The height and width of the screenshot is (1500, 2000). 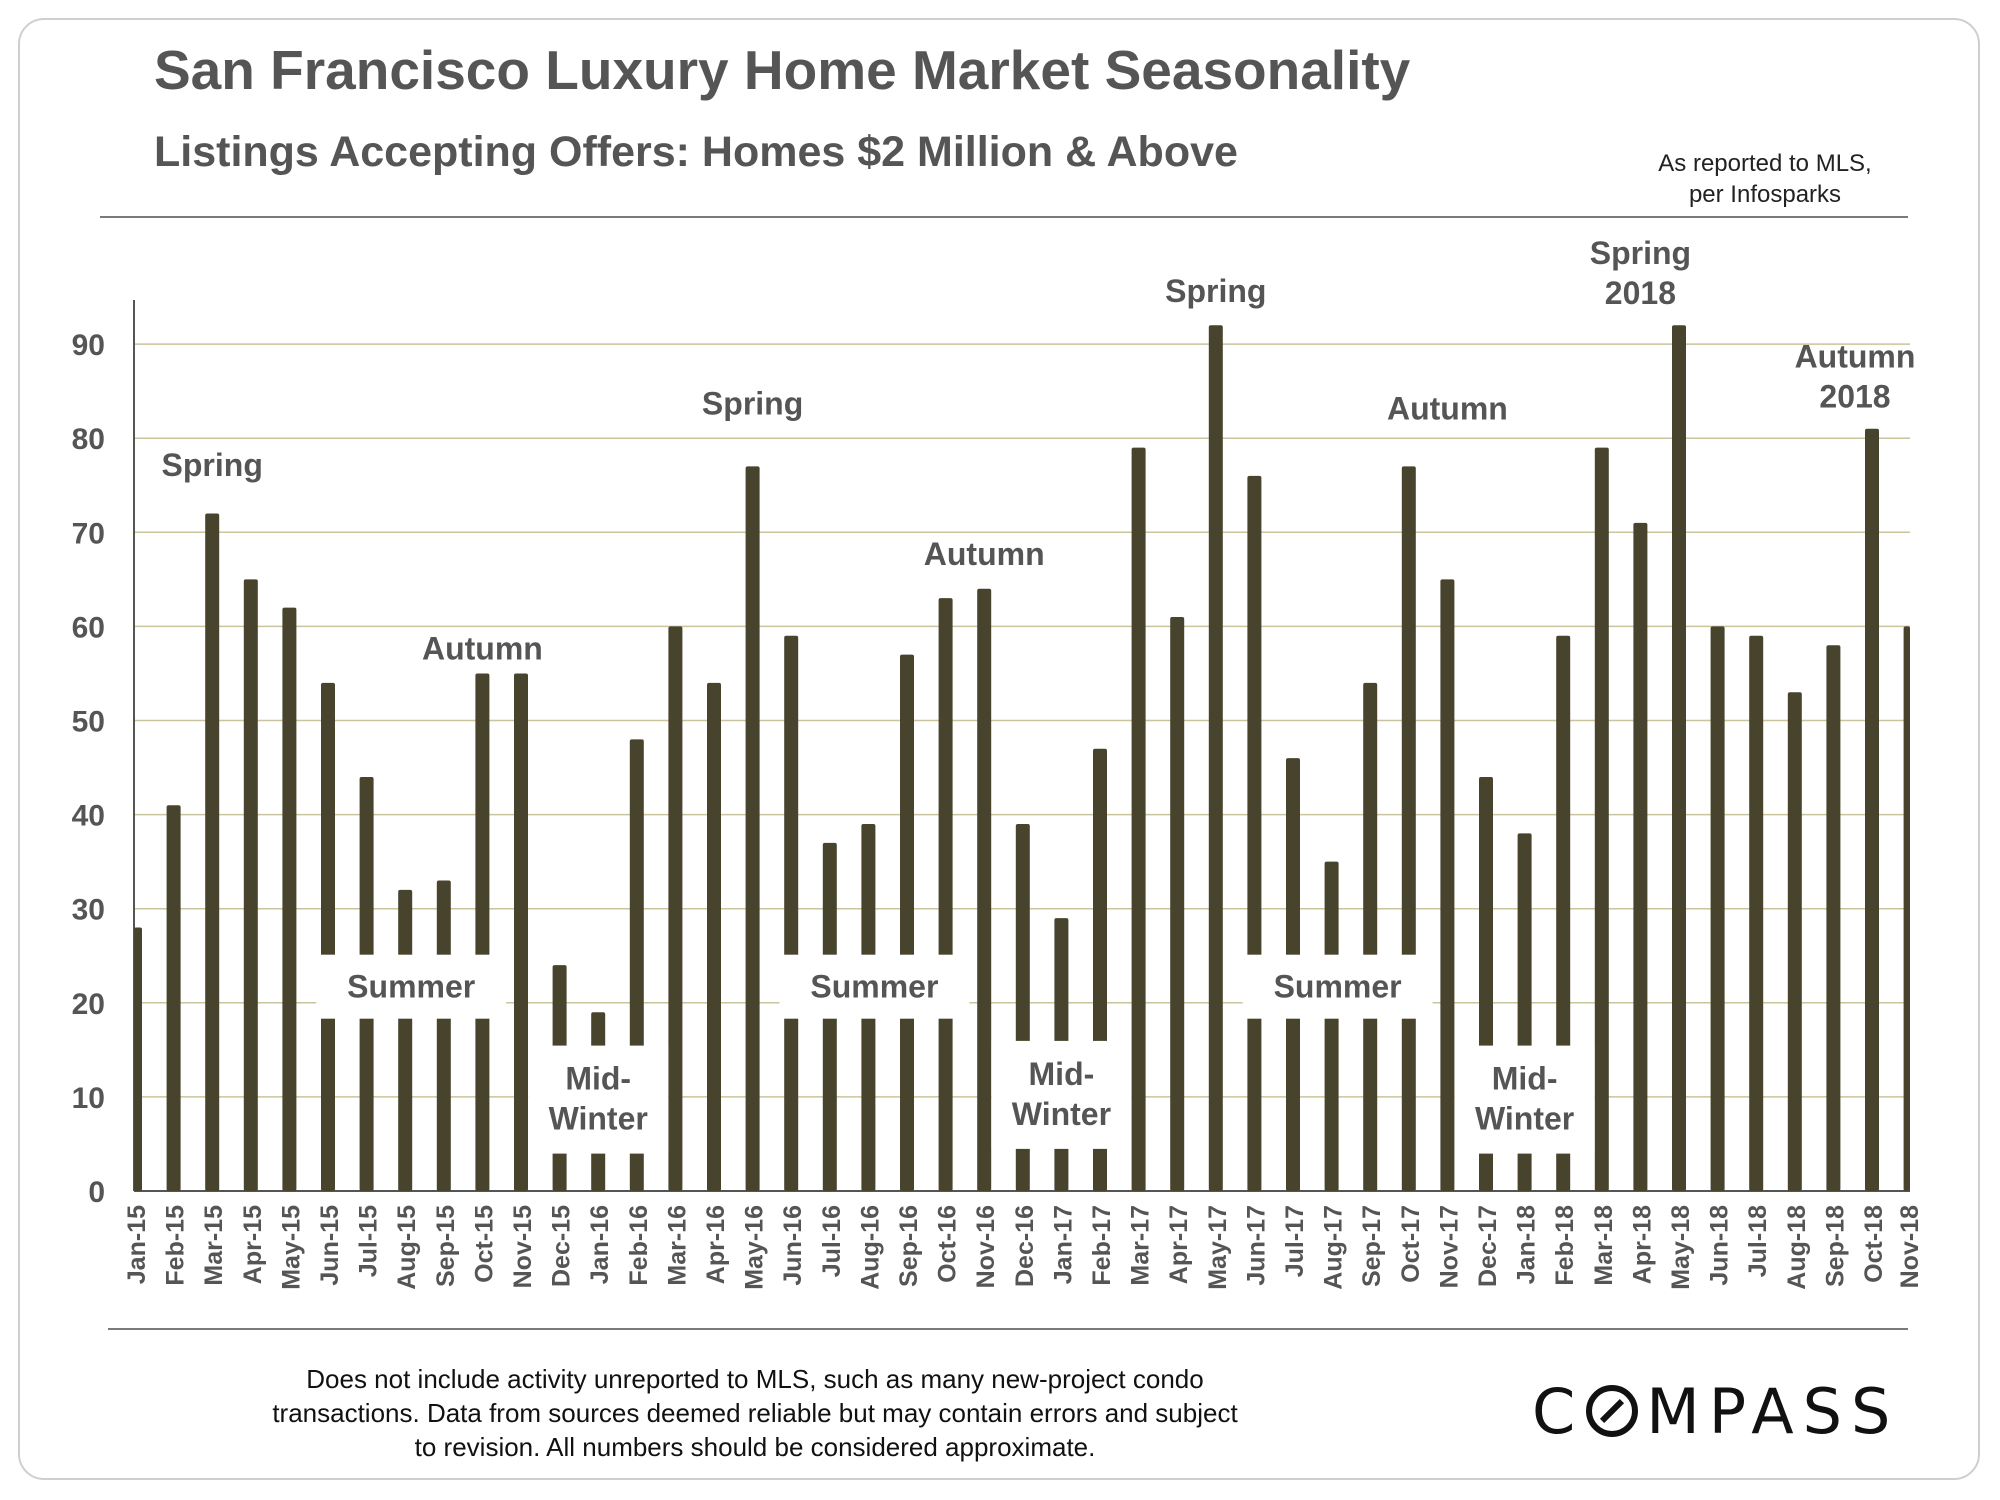 I want to click on x-tick-label: Sep-15, so click(x=446, y=1246).